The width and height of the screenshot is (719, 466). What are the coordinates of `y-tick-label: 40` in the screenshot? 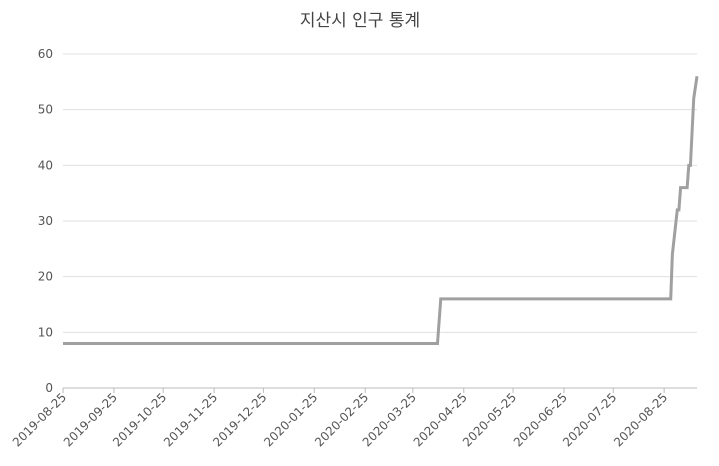 It's located at (45, 165).